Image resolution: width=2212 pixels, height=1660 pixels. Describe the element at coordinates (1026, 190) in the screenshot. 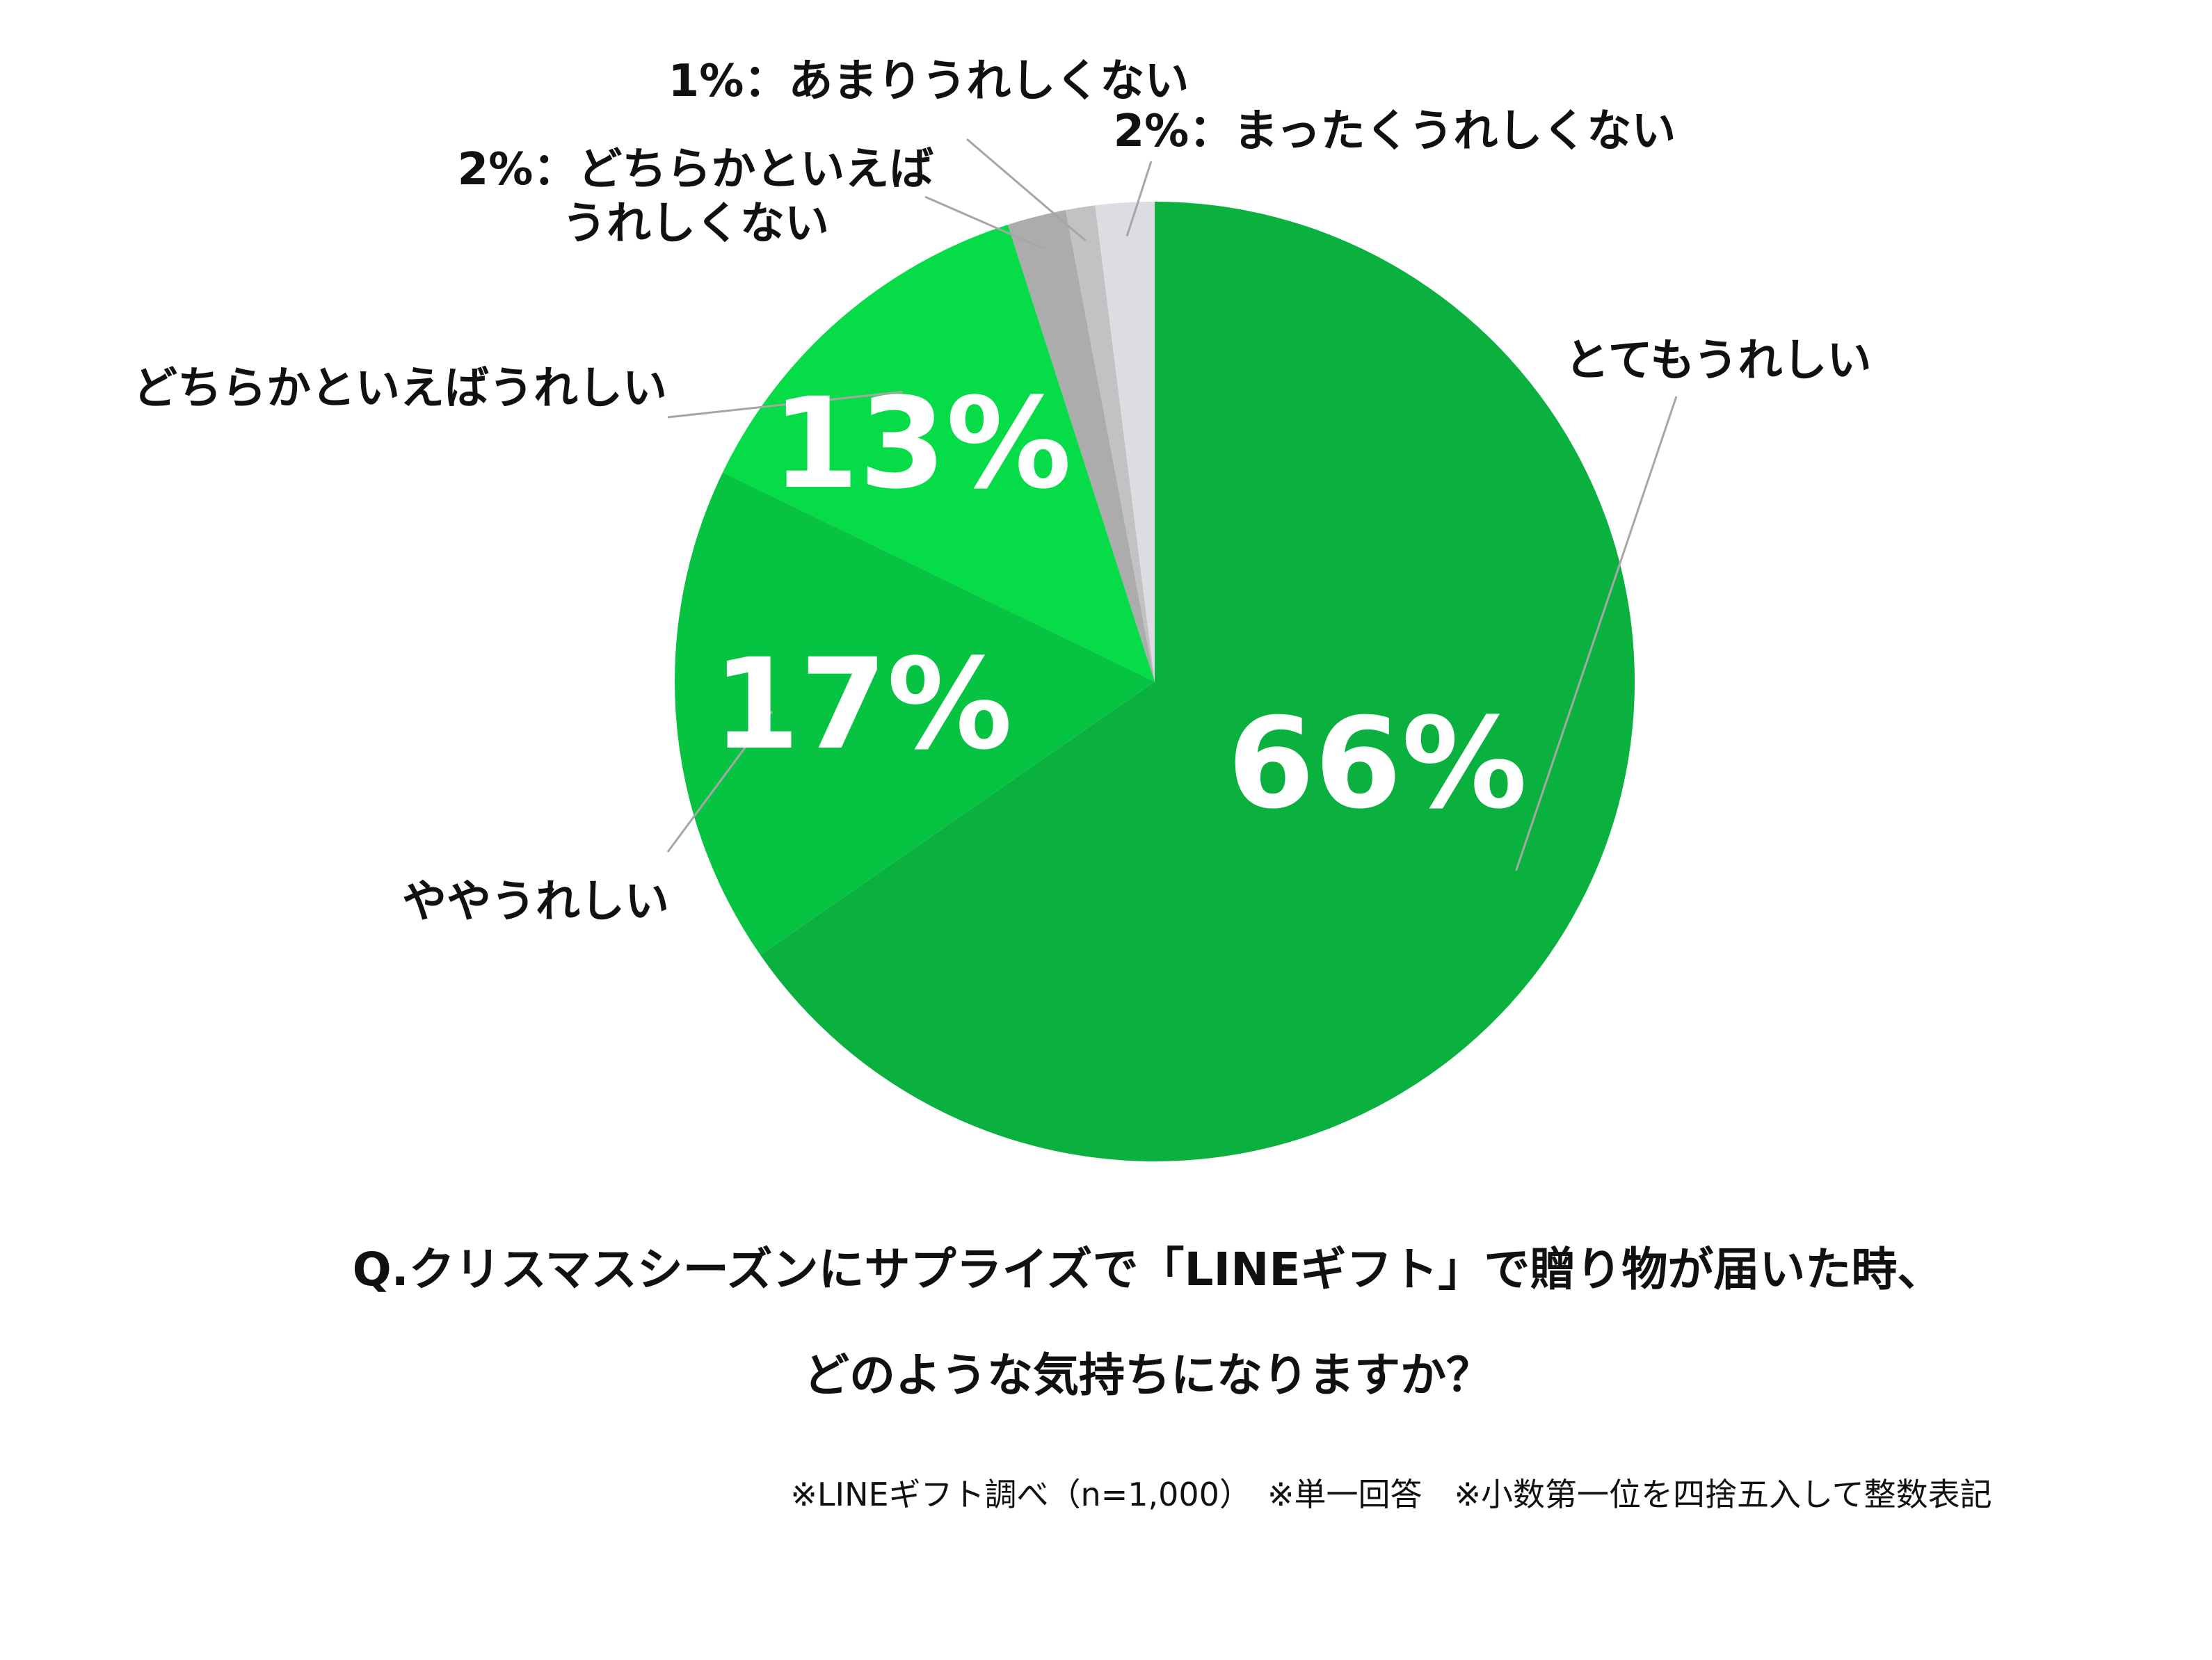

I see `leader-line-amari` at that location.